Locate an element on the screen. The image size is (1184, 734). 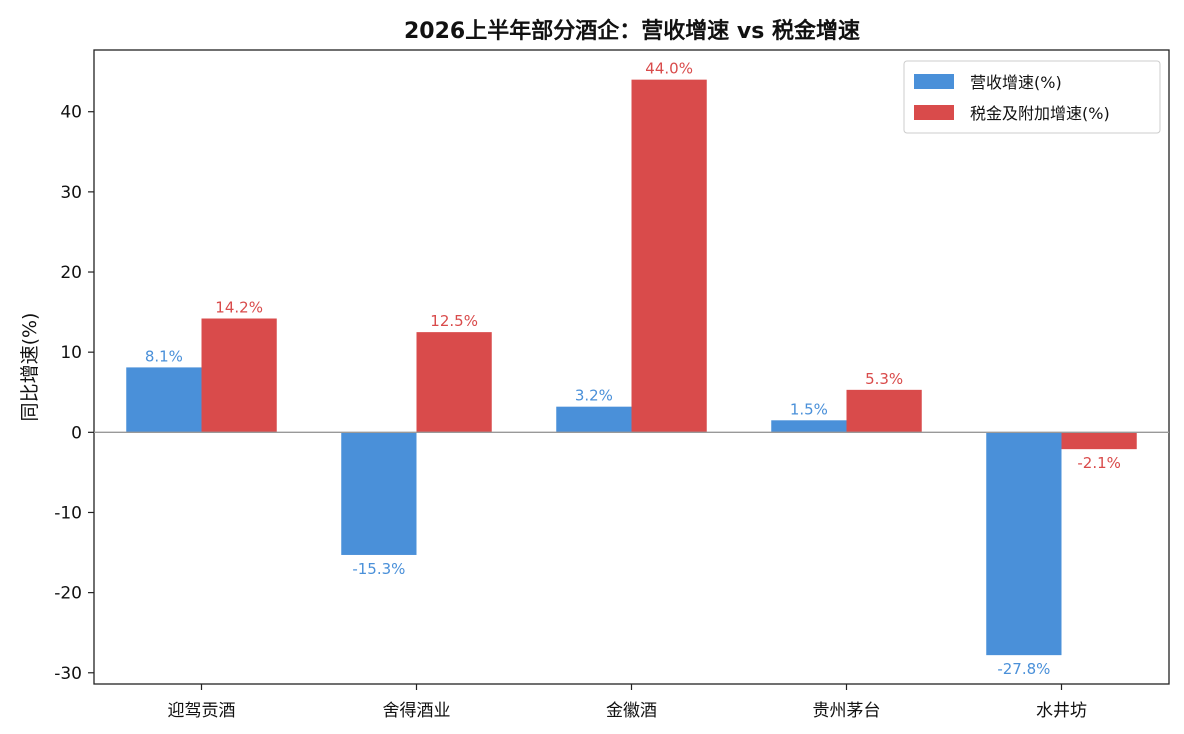
legend-box is located at coordinates (1032, 97).